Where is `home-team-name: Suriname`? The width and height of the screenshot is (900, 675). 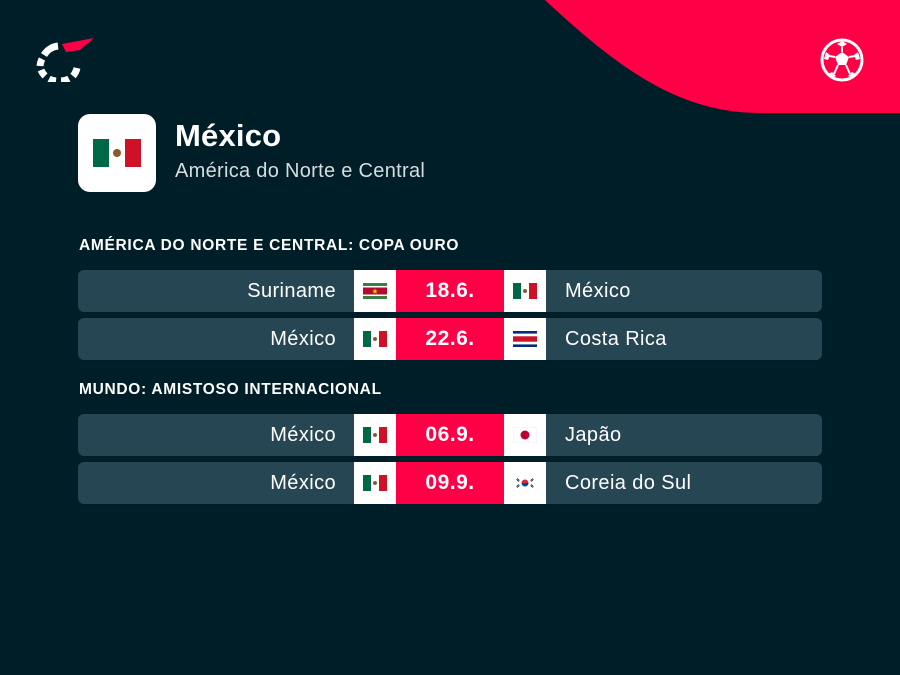 home-team-name: Suriname is located at coordinates (291, 291).